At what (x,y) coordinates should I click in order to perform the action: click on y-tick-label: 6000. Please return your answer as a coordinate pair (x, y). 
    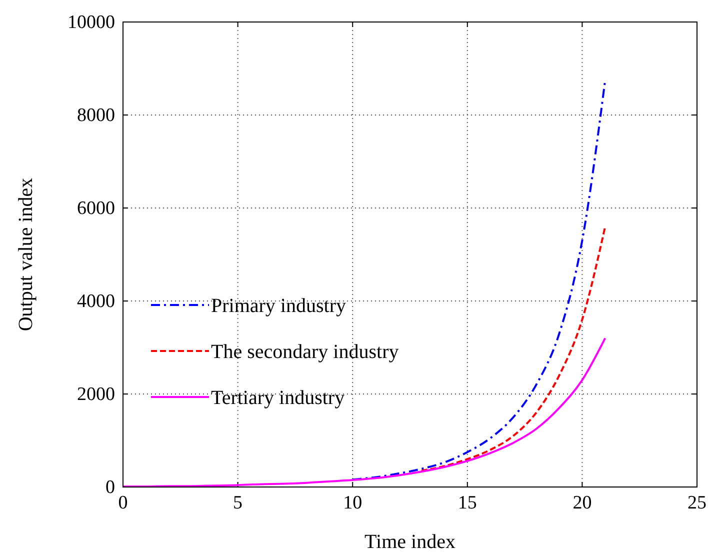
    Looking at the image, I should click on (96, 209).